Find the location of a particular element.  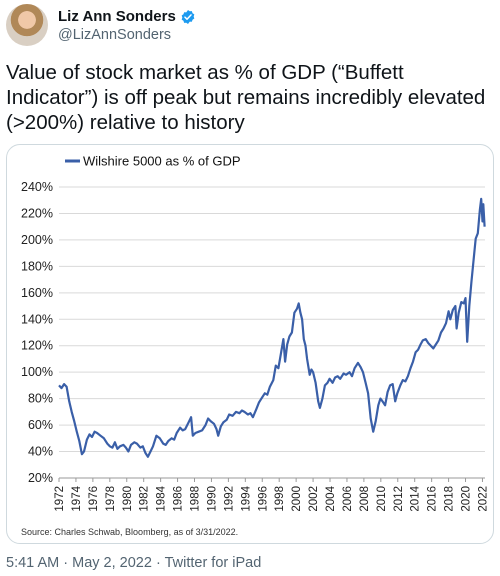

x-tick-label: 2006 is located at coordinates (348, 499).